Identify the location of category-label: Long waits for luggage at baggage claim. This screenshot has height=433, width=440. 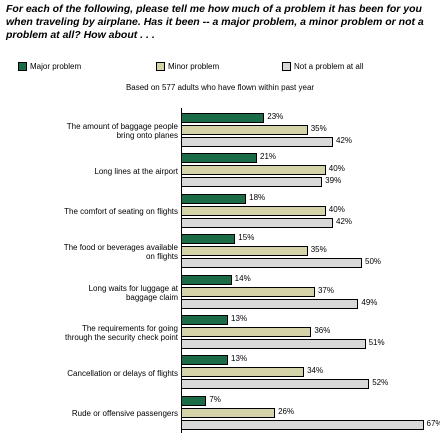
(133, 292).